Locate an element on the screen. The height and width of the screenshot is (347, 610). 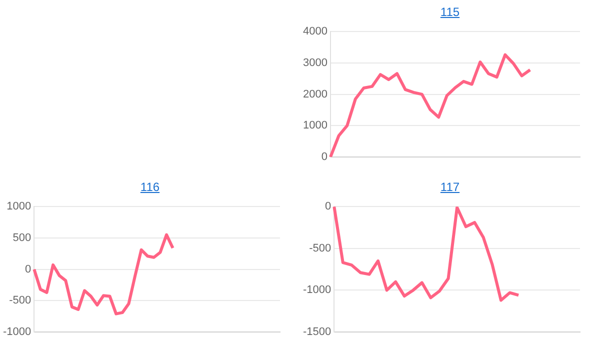
y-tick-label: 3000 is located at coordinates (315, 62).